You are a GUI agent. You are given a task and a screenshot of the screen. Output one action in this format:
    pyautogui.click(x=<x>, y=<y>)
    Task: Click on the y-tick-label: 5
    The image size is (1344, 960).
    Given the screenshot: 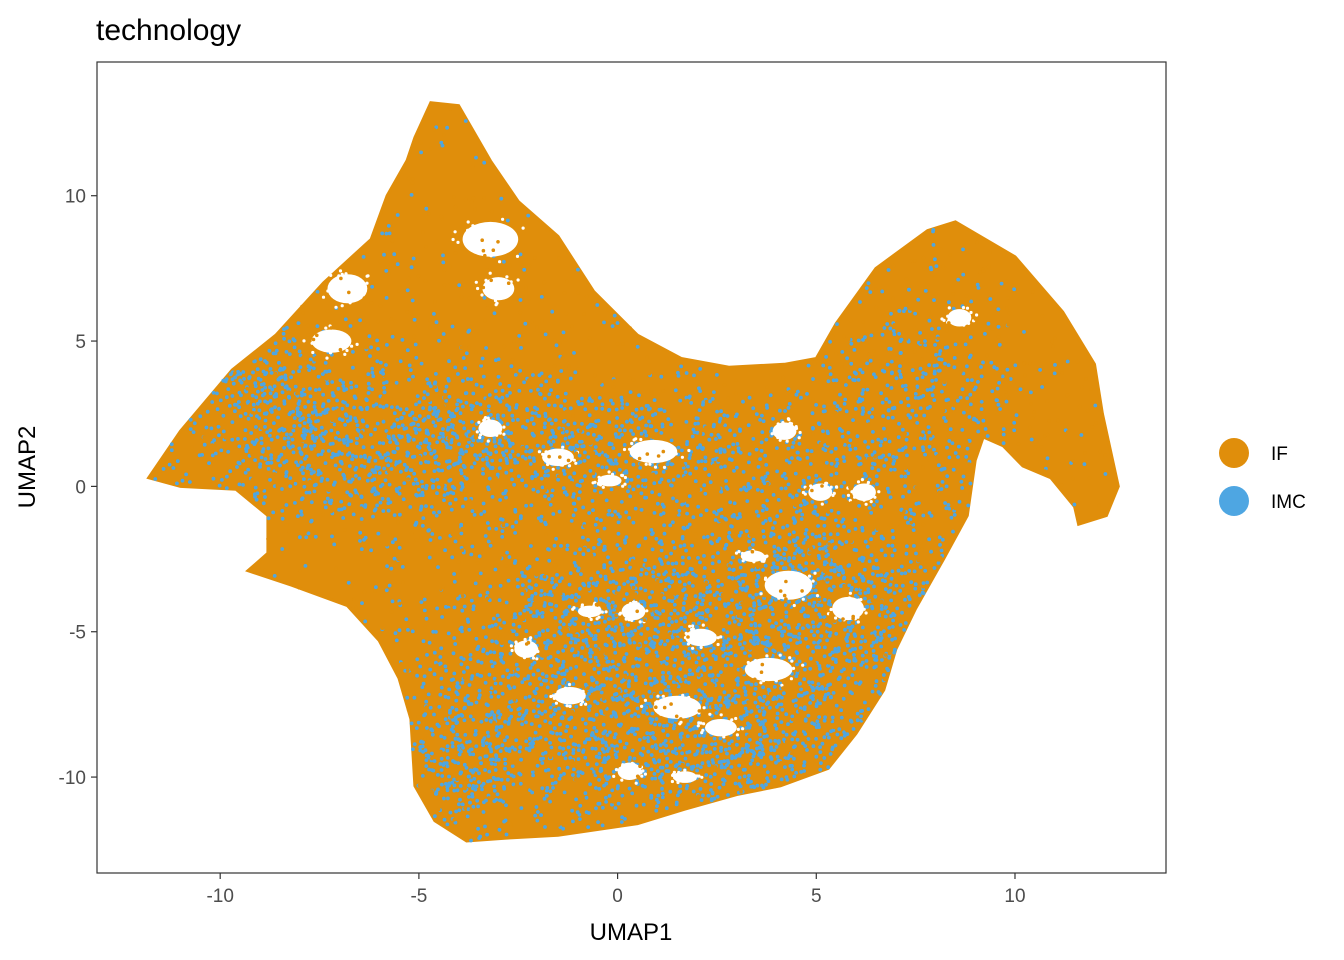 What is the action you would take?
    pyautogui.click(x=80, y=342)
    